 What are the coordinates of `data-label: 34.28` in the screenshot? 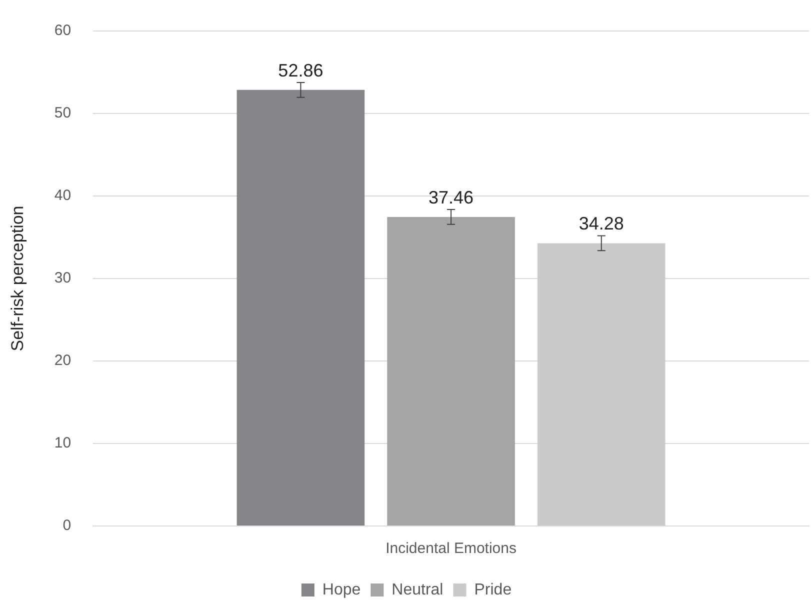 It's located at (601, 224).